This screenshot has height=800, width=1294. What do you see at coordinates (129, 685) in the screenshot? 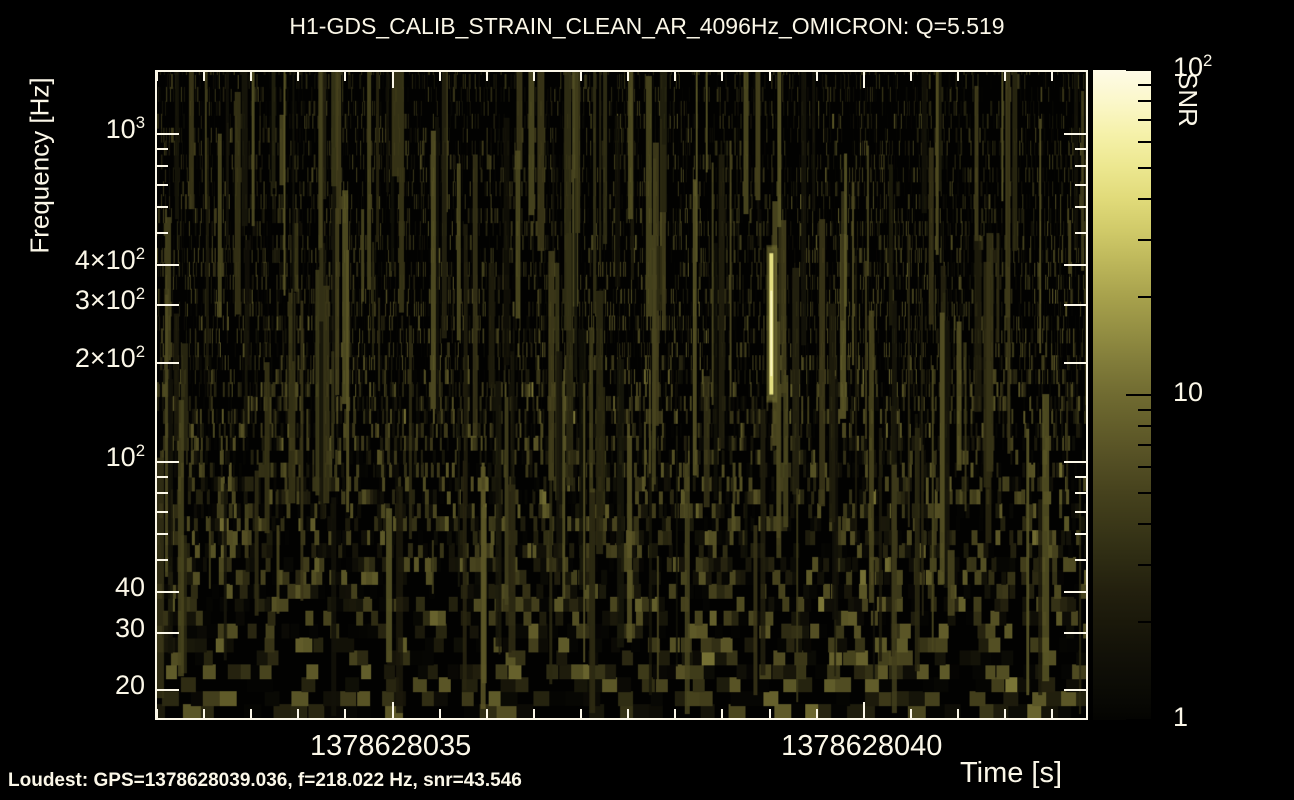
I see `y-axis-tick-label: 20` at bounding box center [129, 685].